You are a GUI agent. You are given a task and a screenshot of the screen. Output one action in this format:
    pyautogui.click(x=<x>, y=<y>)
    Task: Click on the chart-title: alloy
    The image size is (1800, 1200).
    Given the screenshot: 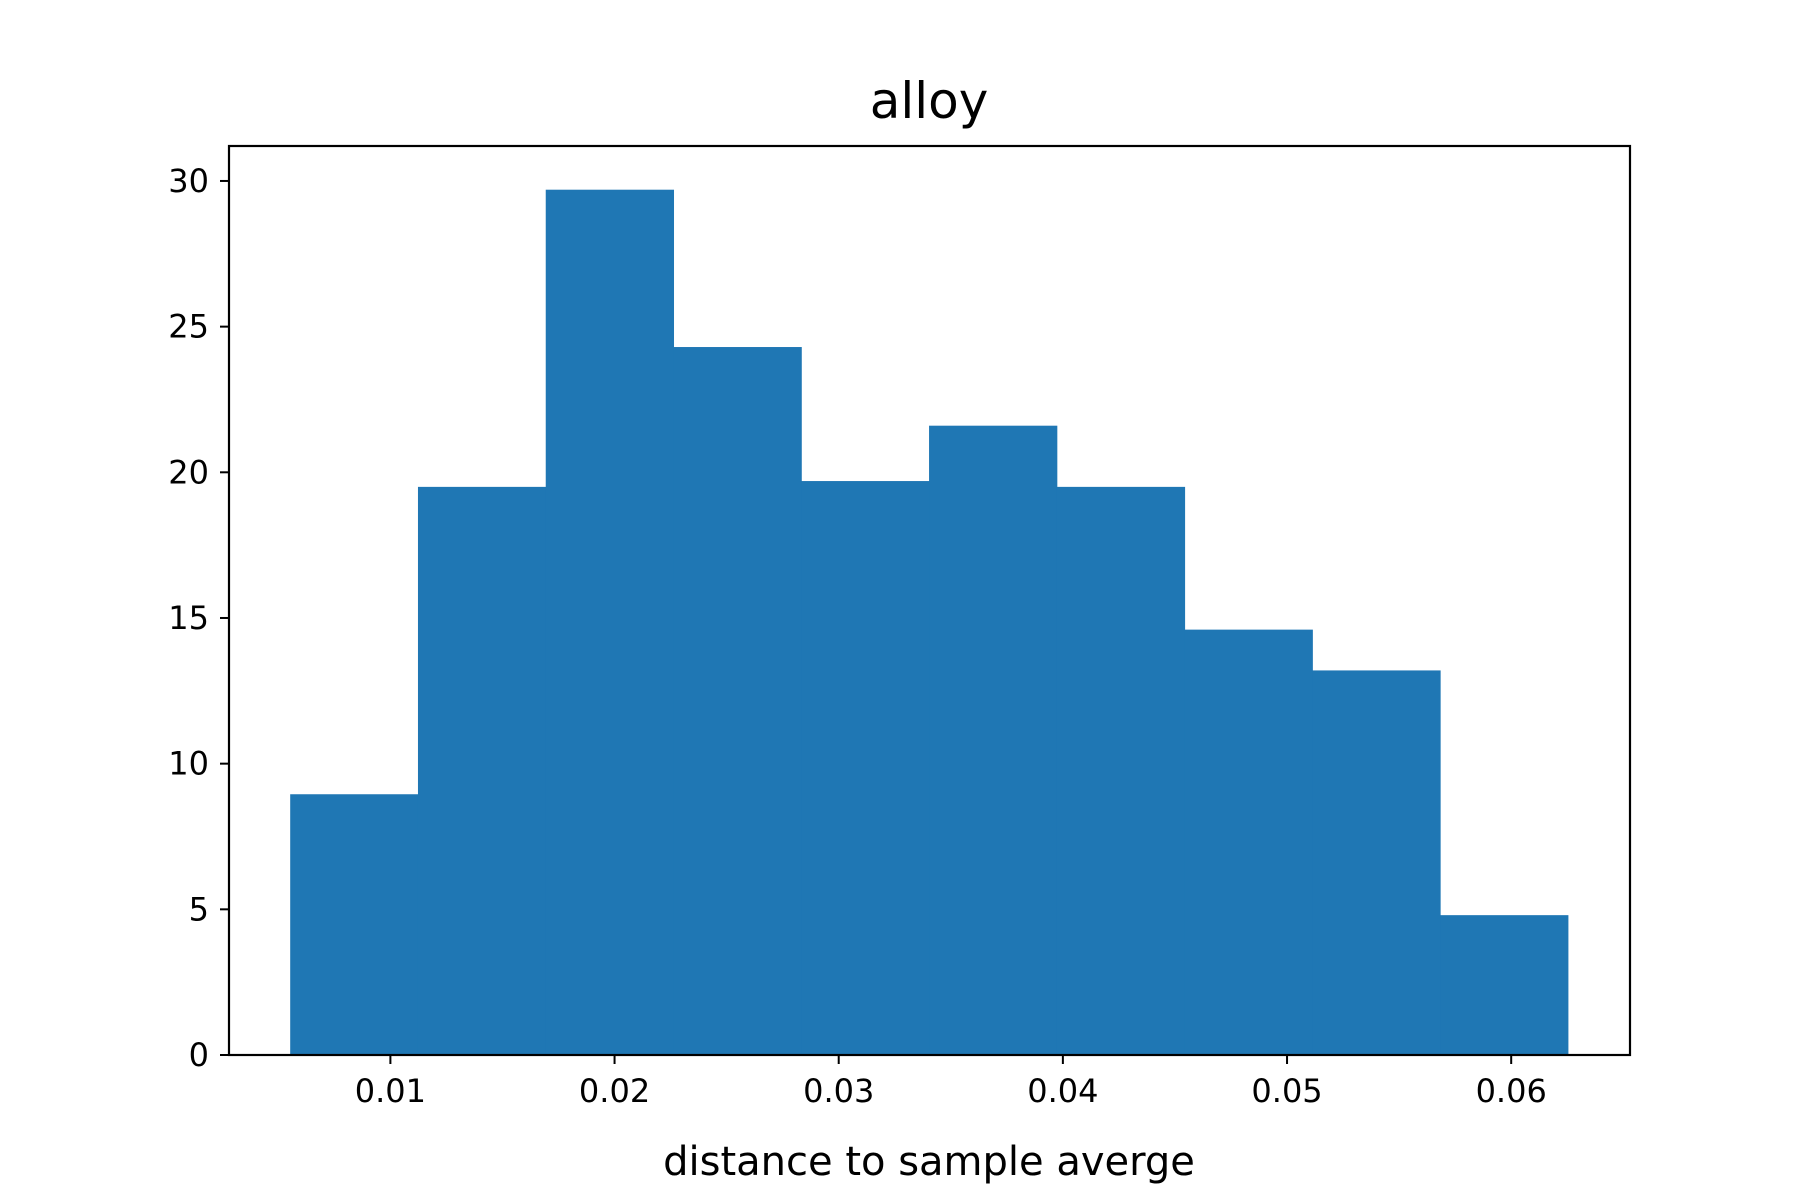 What is the action you would take?
    pyautogui.click(x=929, y=101)
    